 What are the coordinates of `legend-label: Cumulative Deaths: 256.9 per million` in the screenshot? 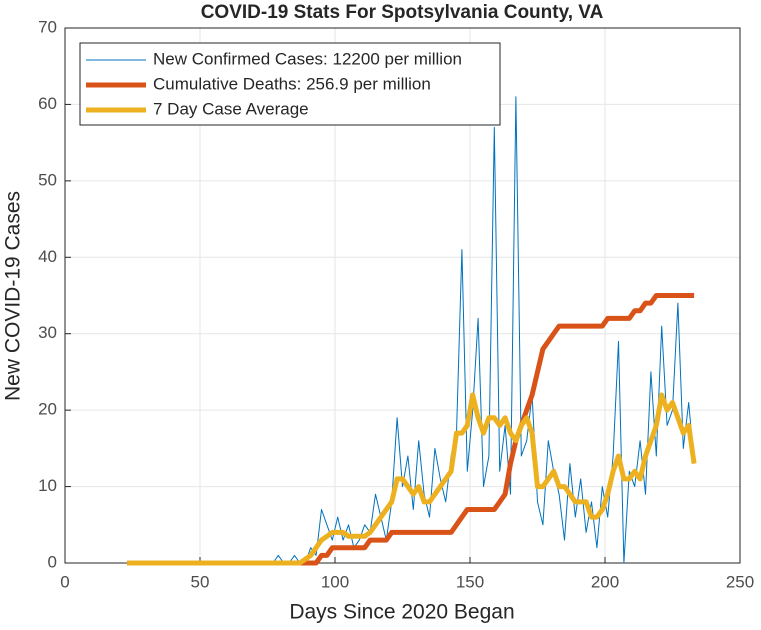 It's located at (292, 83).